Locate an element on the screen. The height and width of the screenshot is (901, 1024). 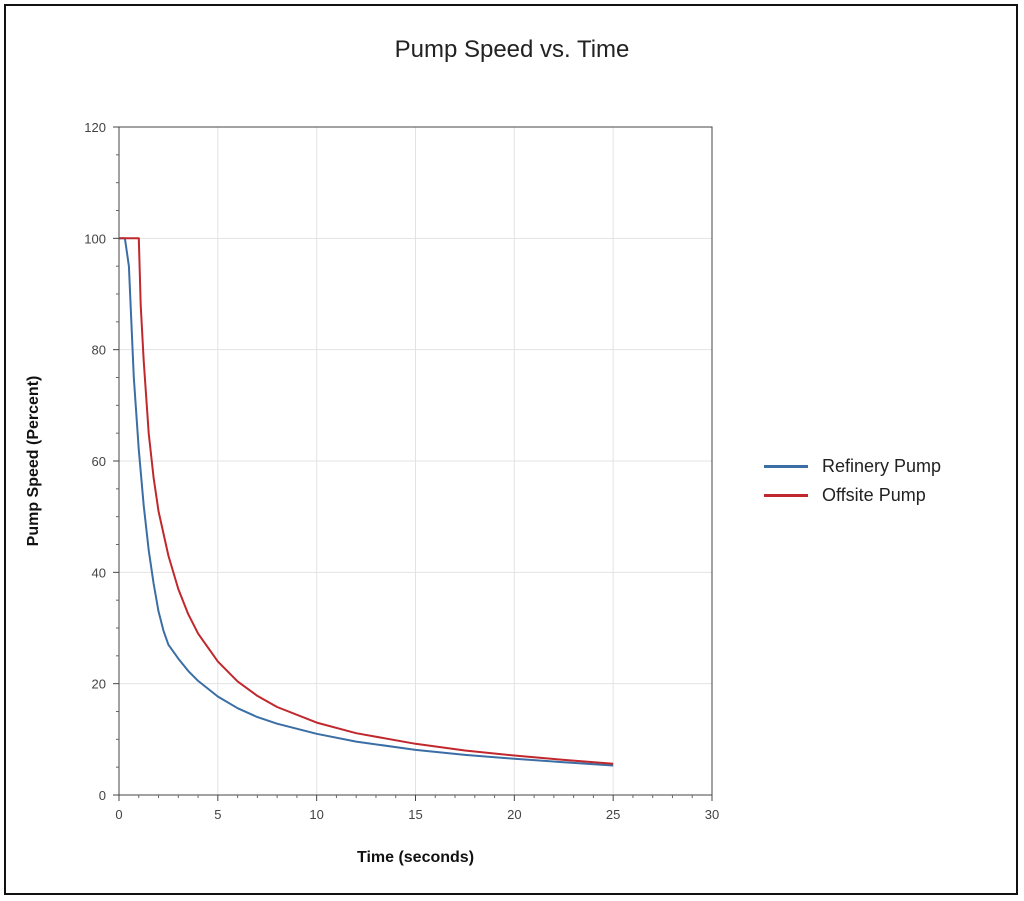
y-tick-label: 0 is located at coordinates (102, 795).